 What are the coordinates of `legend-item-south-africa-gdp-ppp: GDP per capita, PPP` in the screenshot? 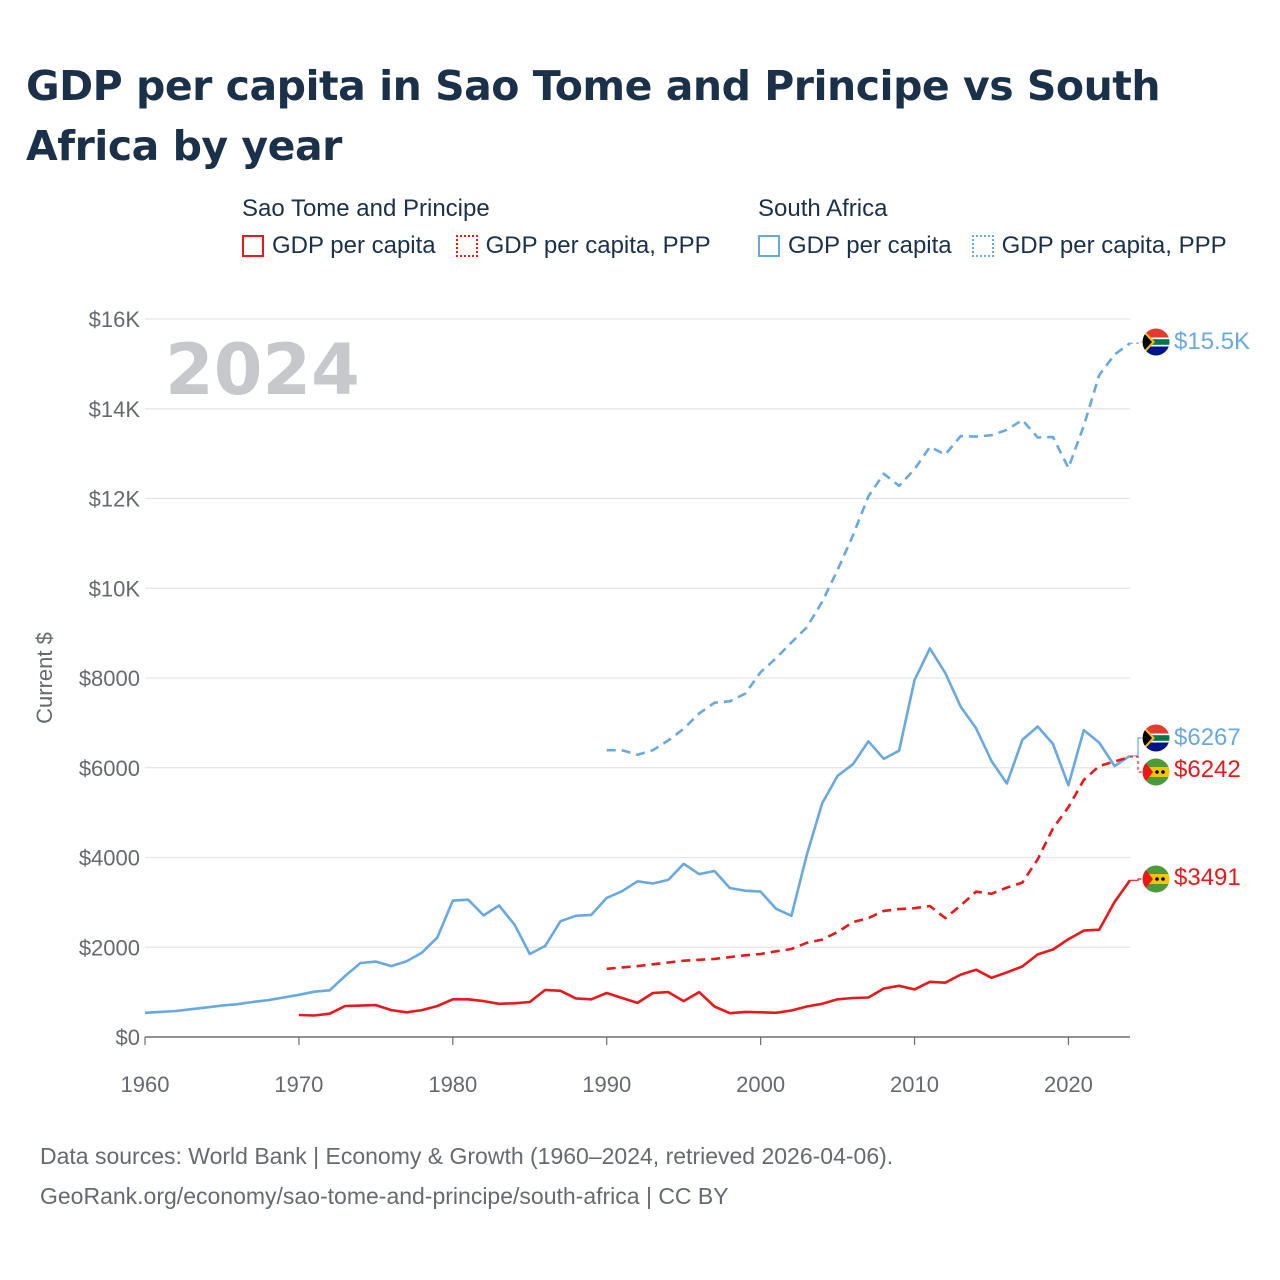 It's located at (1099, 246).